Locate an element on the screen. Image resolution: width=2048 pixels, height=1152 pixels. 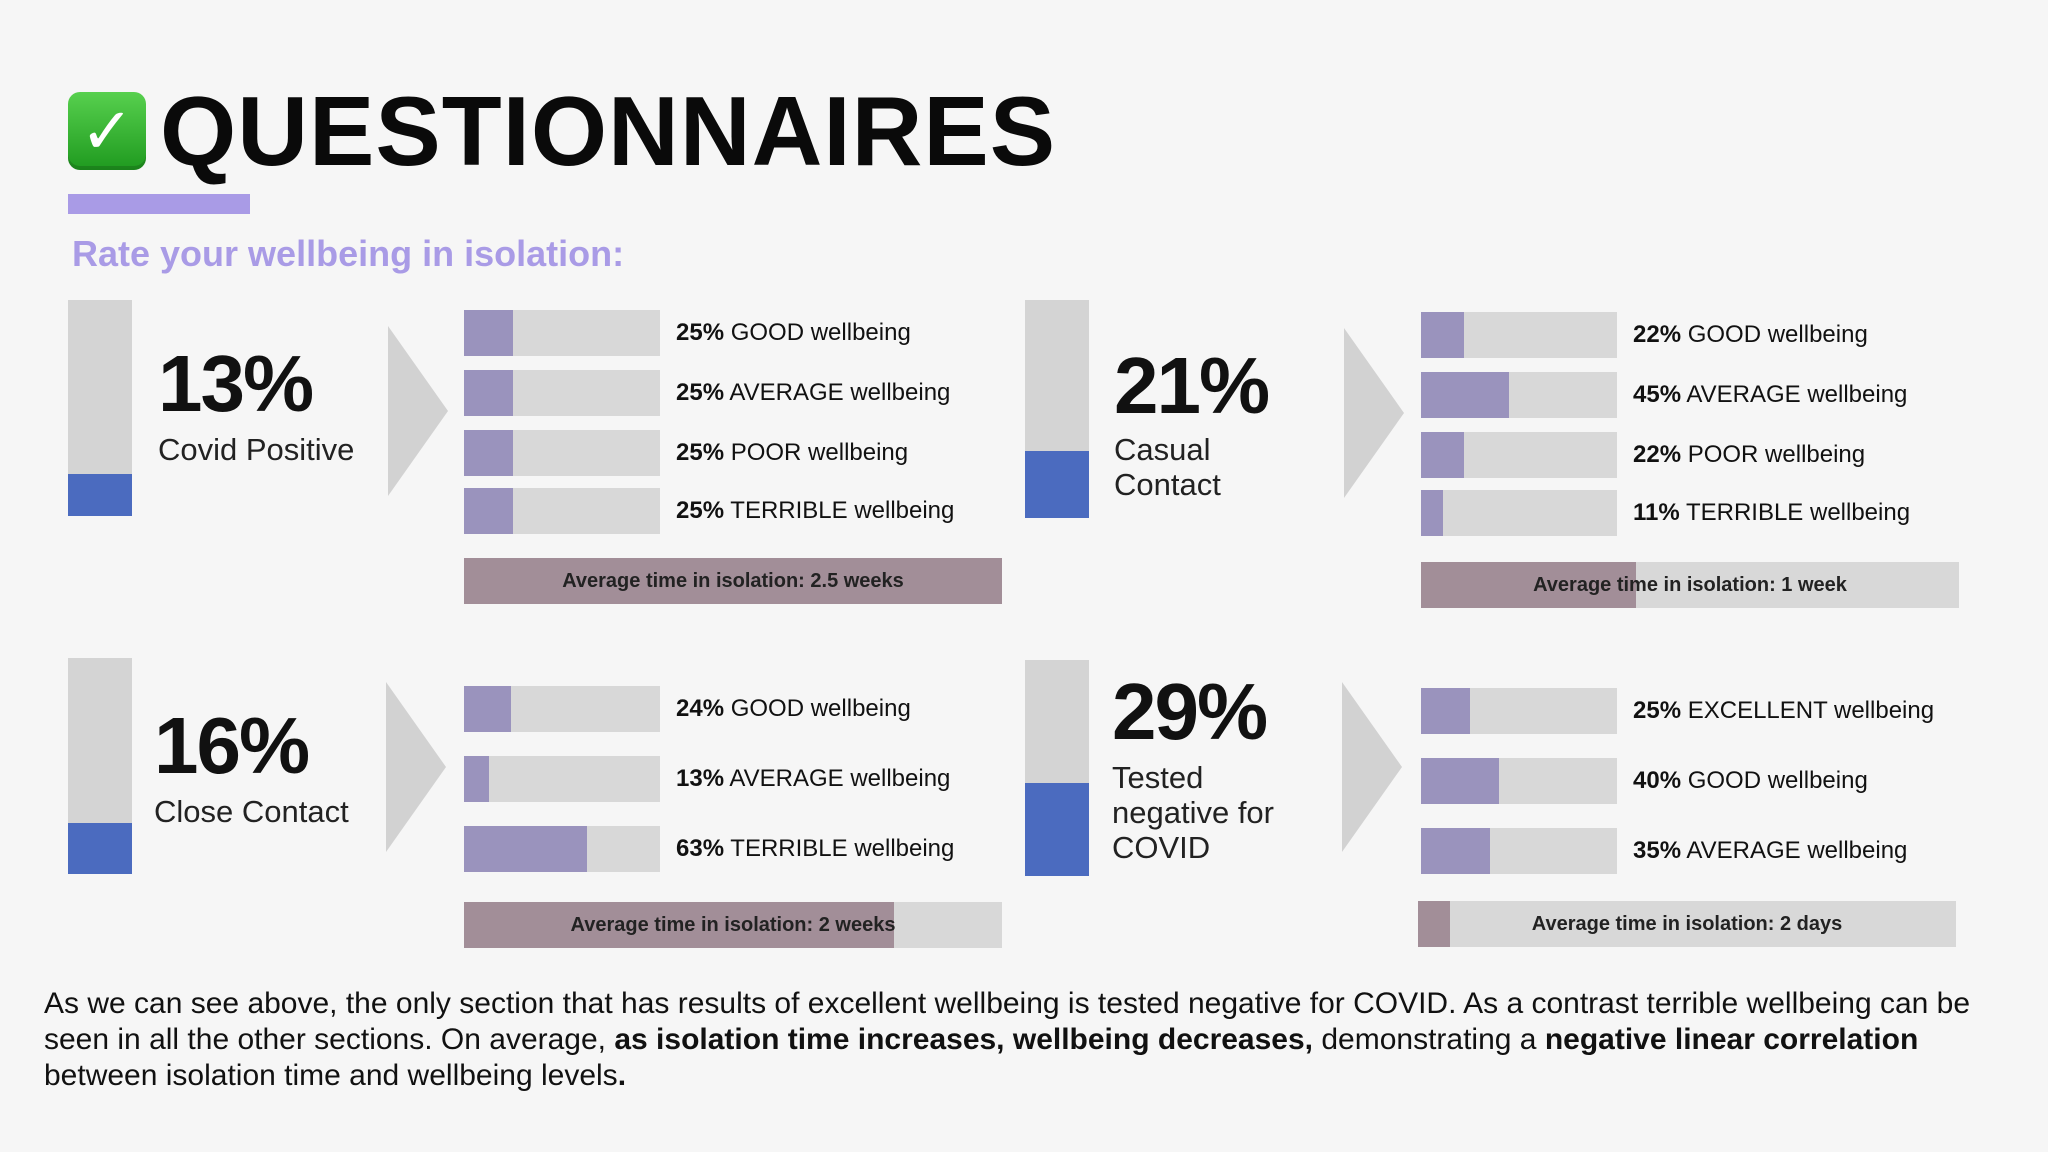
group-2-response-label: POOR wellbeing is located at coordinates (1773, 454).